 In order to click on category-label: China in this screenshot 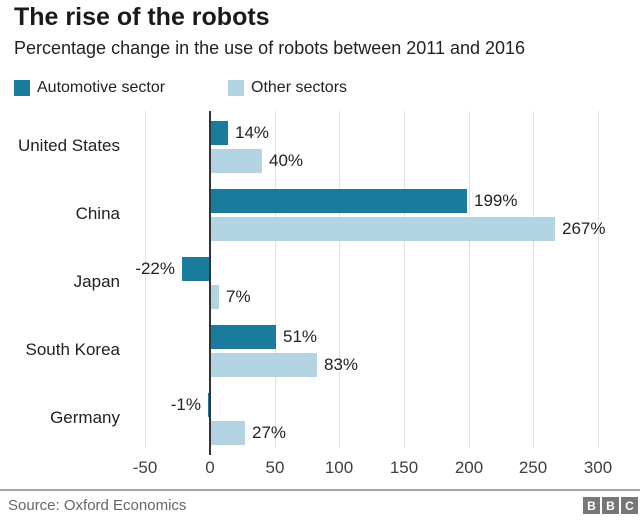, I will do `click(97, 213)`.